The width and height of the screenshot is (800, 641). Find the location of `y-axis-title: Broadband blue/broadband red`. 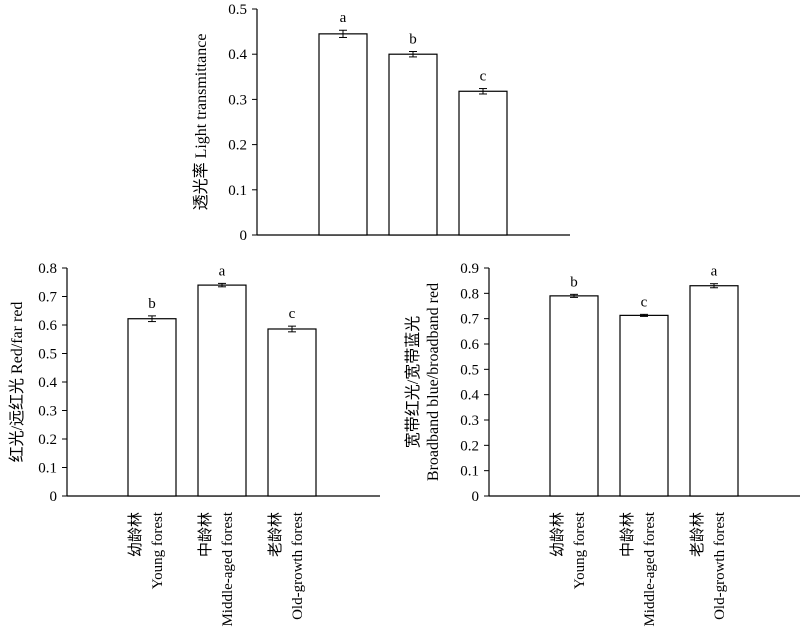

y-axis-title: Broadband blue/broadband red is located at coordinates (433, 382).